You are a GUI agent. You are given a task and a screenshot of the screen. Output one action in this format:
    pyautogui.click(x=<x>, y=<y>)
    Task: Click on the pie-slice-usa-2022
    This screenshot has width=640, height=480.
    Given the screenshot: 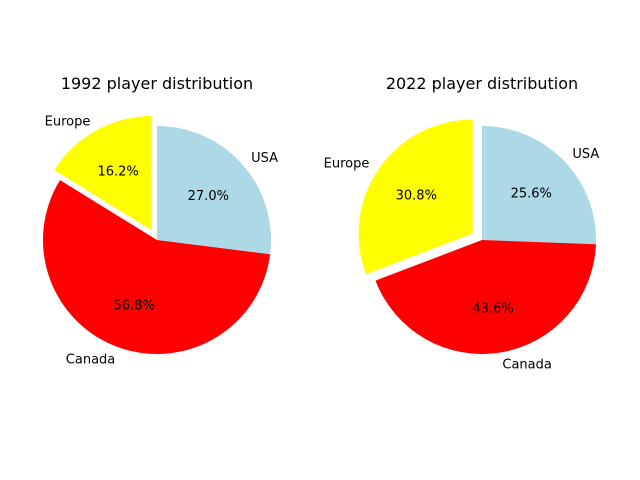 What is the action you would take?
    pyautogui.click(x=539, y=185)
    